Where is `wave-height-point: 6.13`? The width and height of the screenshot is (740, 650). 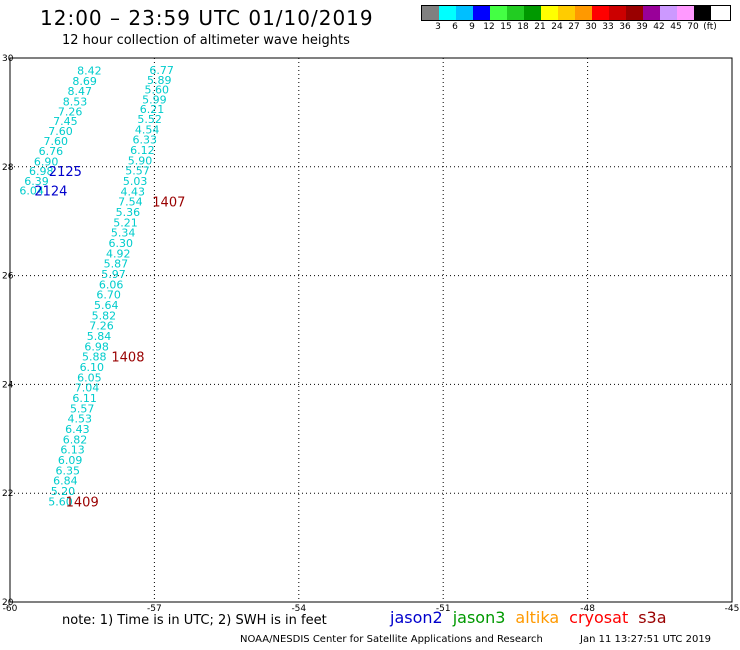 wave-height-point: 6.13 is located at coordinates (72, 450).